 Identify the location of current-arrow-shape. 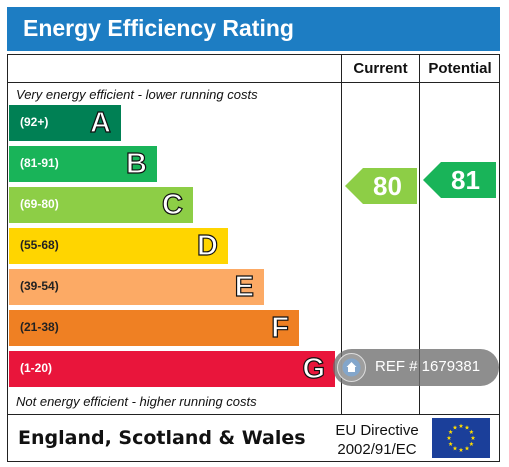
(381, 186).